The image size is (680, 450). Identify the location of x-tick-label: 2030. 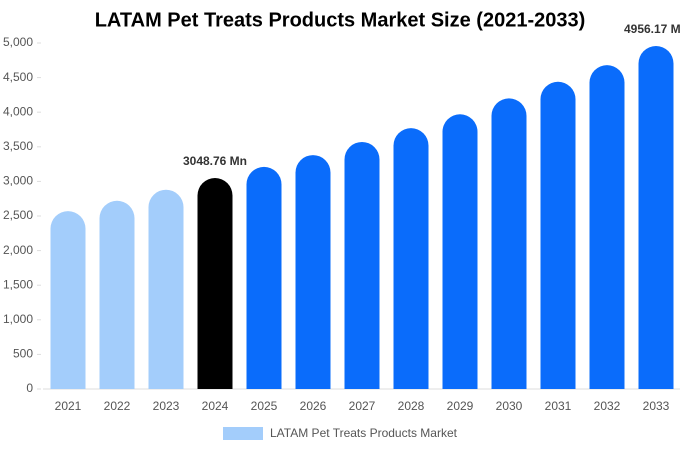
(509, 406).